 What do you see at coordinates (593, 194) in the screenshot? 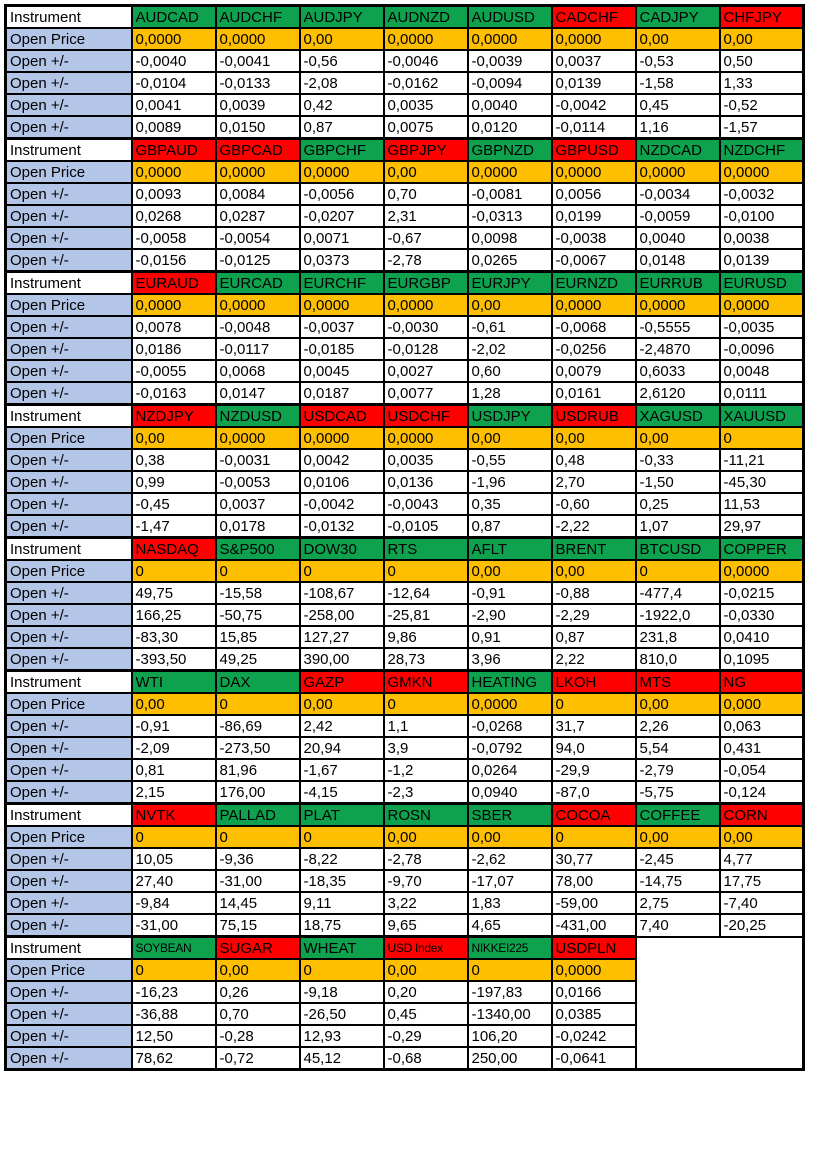
I see `change-value-cell: 0,0056` at bounding box center [593, 194].